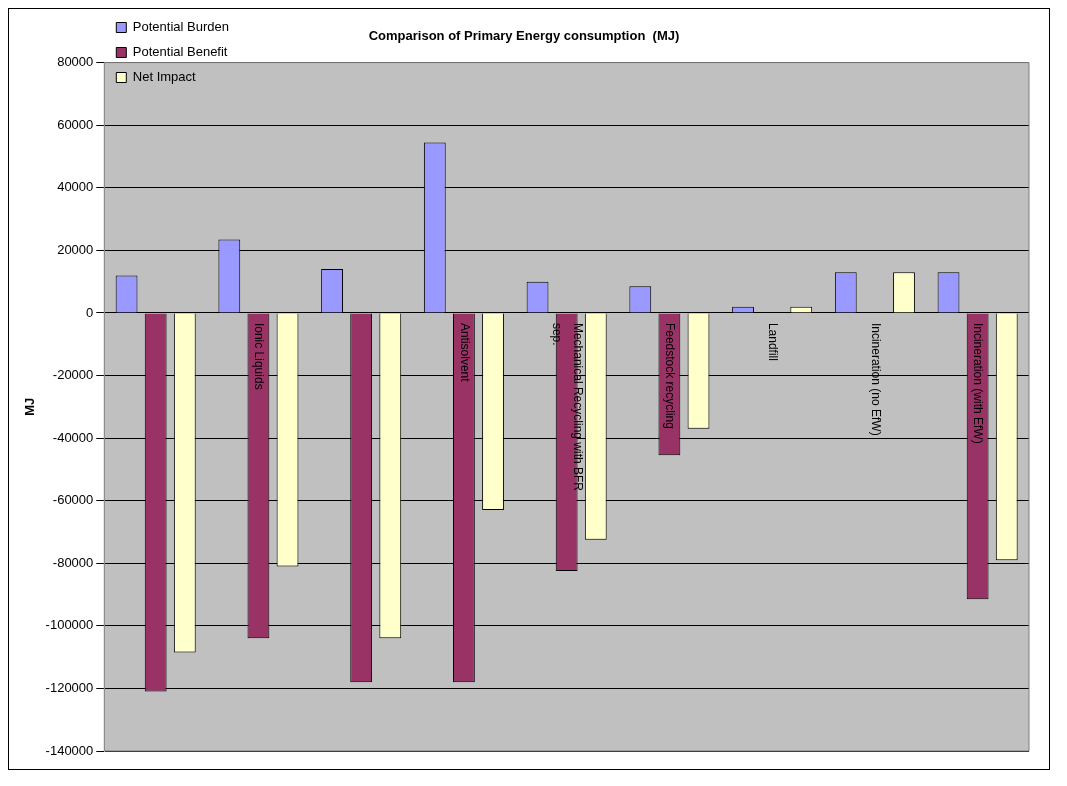  I want to click on y-tick-label: 0, so click(90, 312).